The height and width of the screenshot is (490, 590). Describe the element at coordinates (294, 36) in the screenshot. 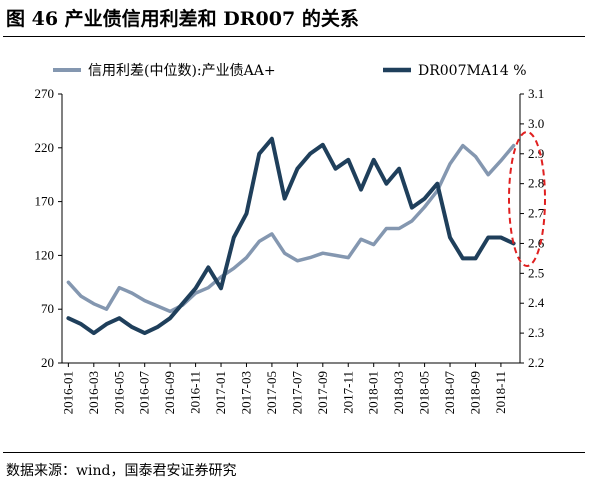

I see `title-divider` at that location.